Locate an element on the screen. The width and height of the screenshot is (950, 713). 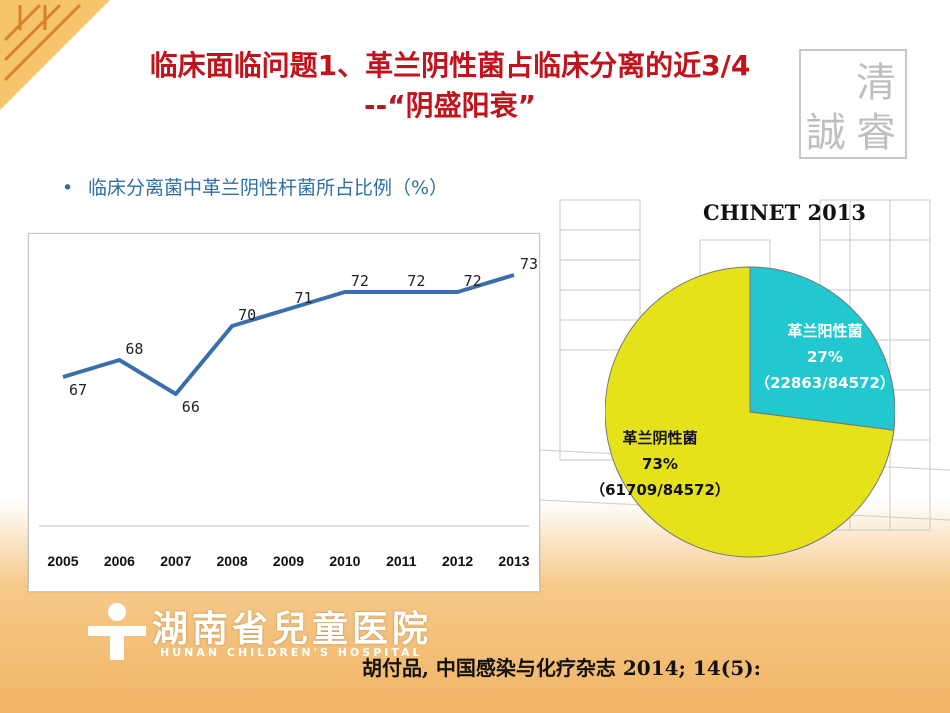
data-label: 67 is located at coordinates (78, 390).